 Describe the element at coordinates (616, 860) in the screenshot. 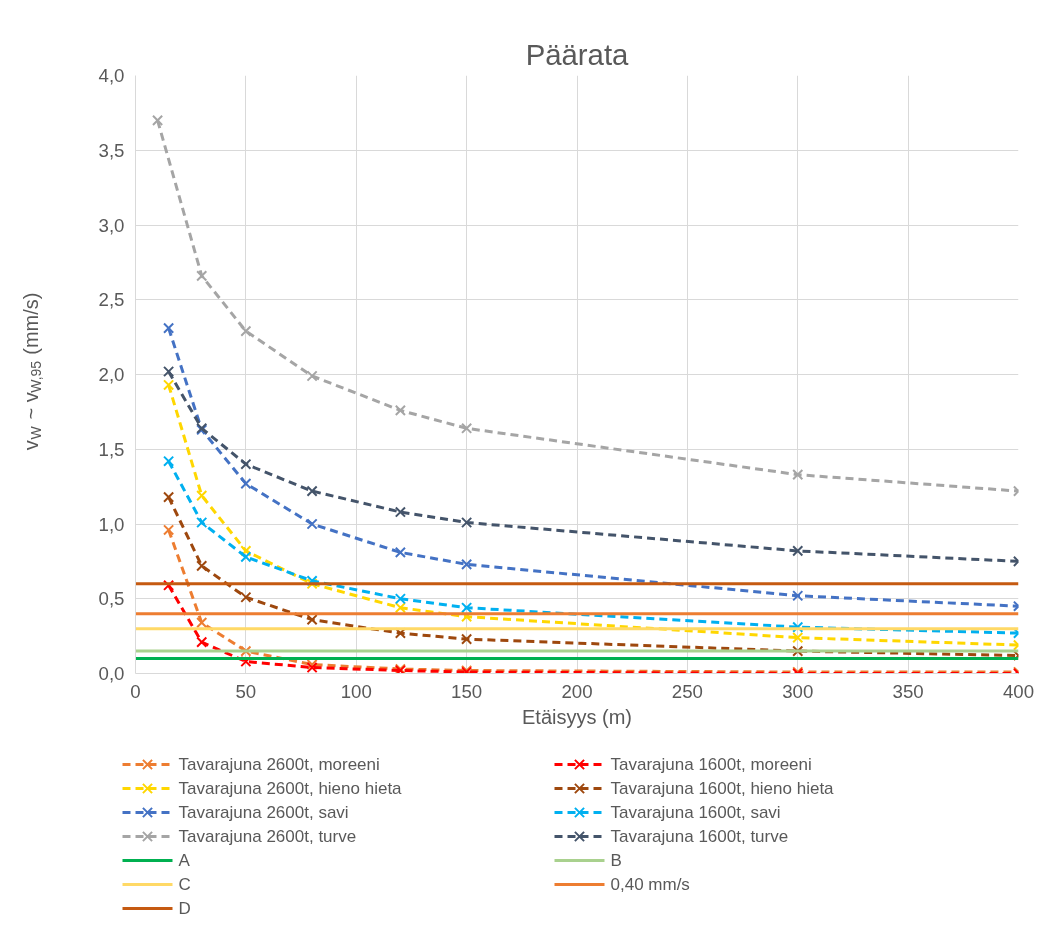

I see `legend-label: B` at that location.